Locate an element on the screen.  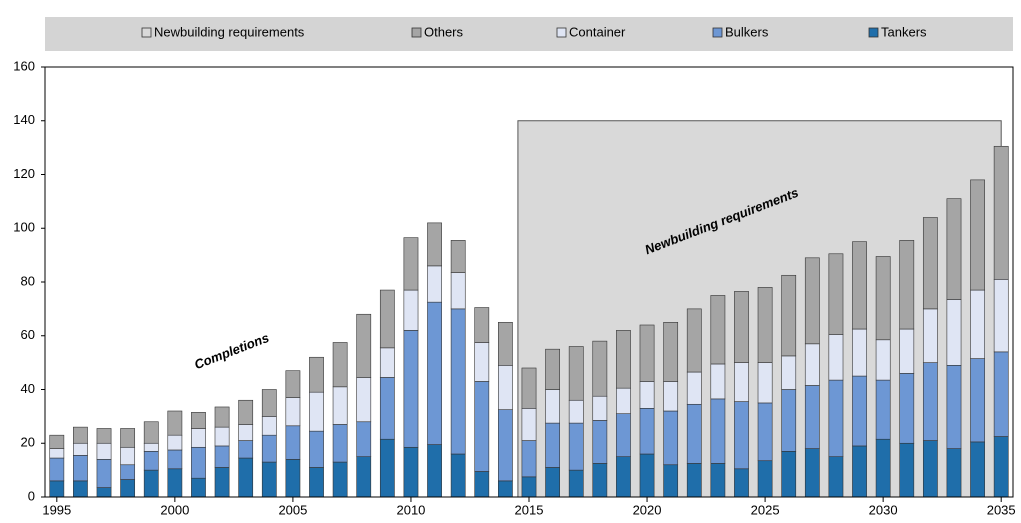
y-tick-label: 100 is located at coordinates (24, 227).